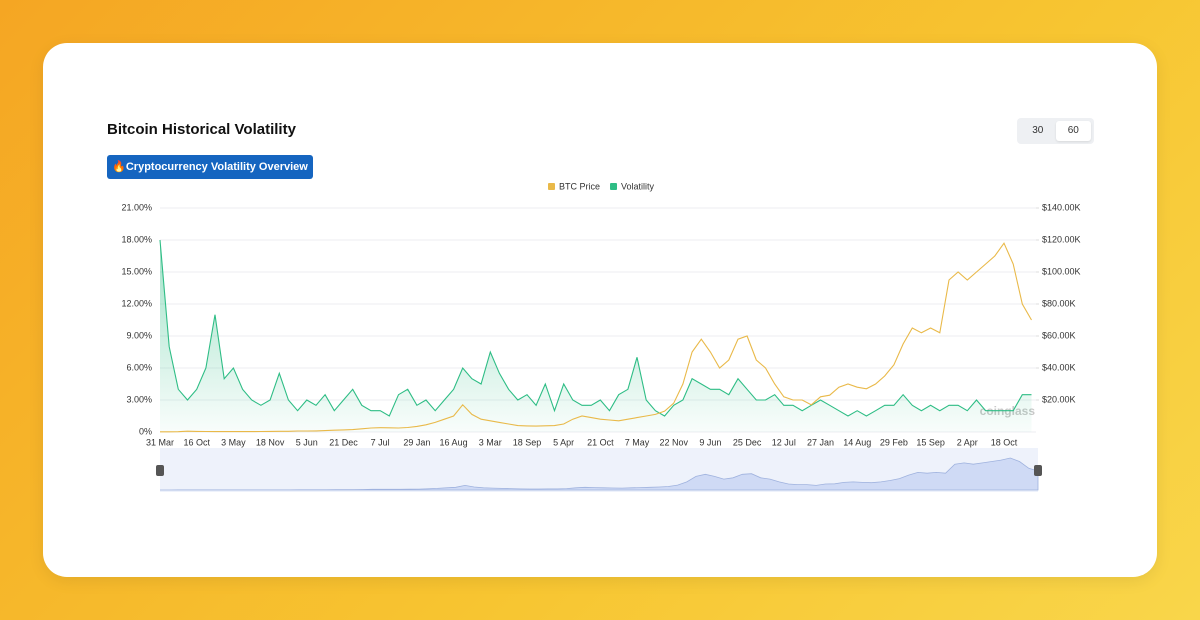  What do you see at coordinates (1004, 442) in the screenshot?
I see `x-tick-label: 18 Oct` at bounding box center [1004, 442].